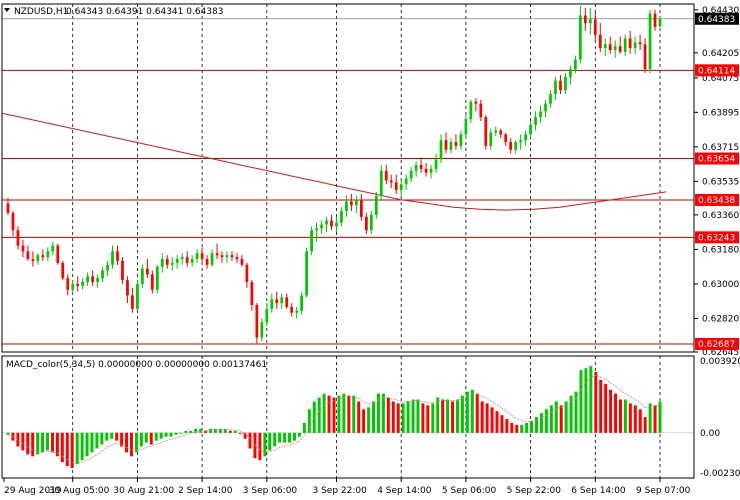  I want to click on price-tag-label: 0.63654, so click(716, 160).